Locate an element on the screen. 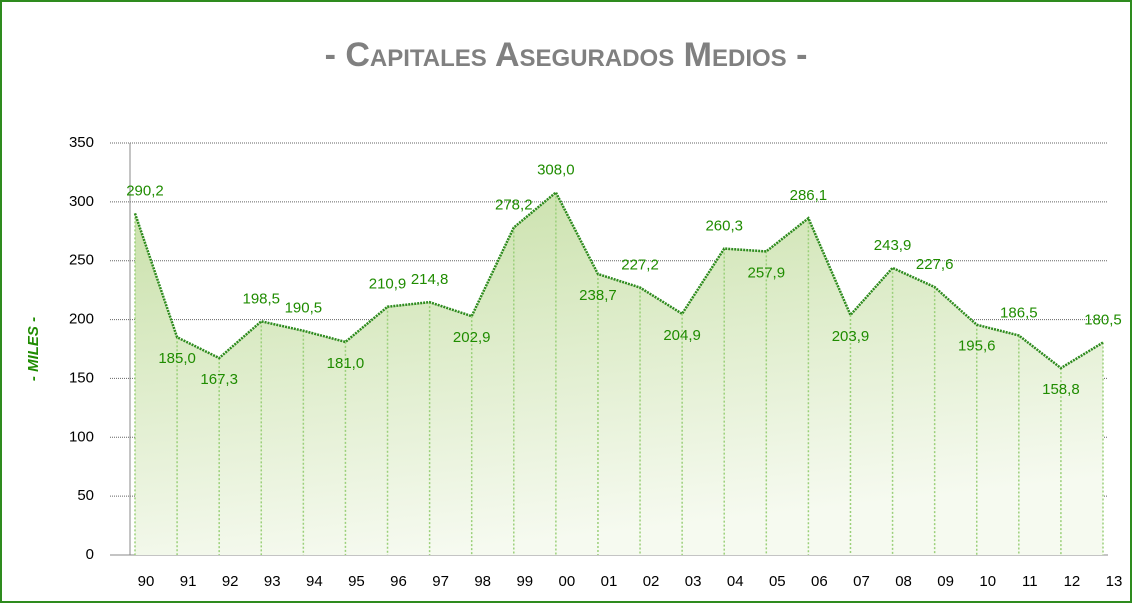 This screenshot has height=603, width=1132. chart-title: - Capitales Asegurados Medios - is located at coordinates (566, 55).